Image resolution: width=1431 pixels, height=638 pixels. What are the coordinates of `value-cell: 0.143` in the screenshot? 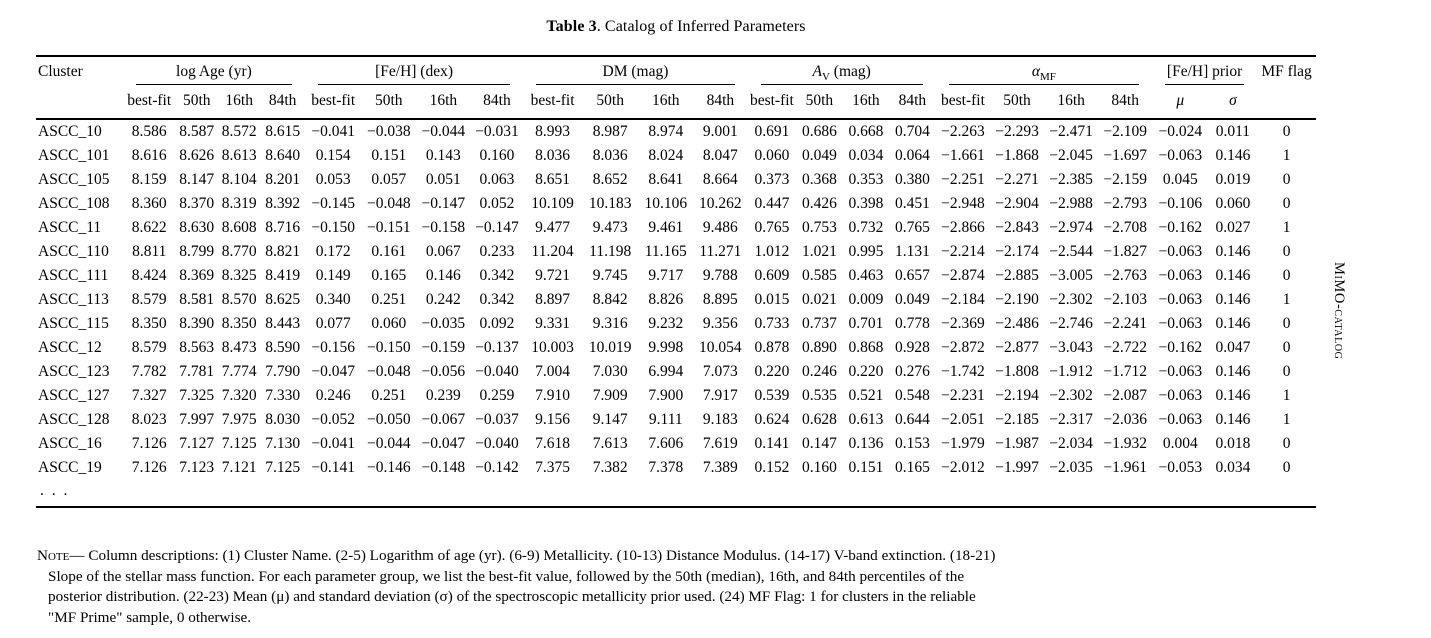 It's located at (443, 155).